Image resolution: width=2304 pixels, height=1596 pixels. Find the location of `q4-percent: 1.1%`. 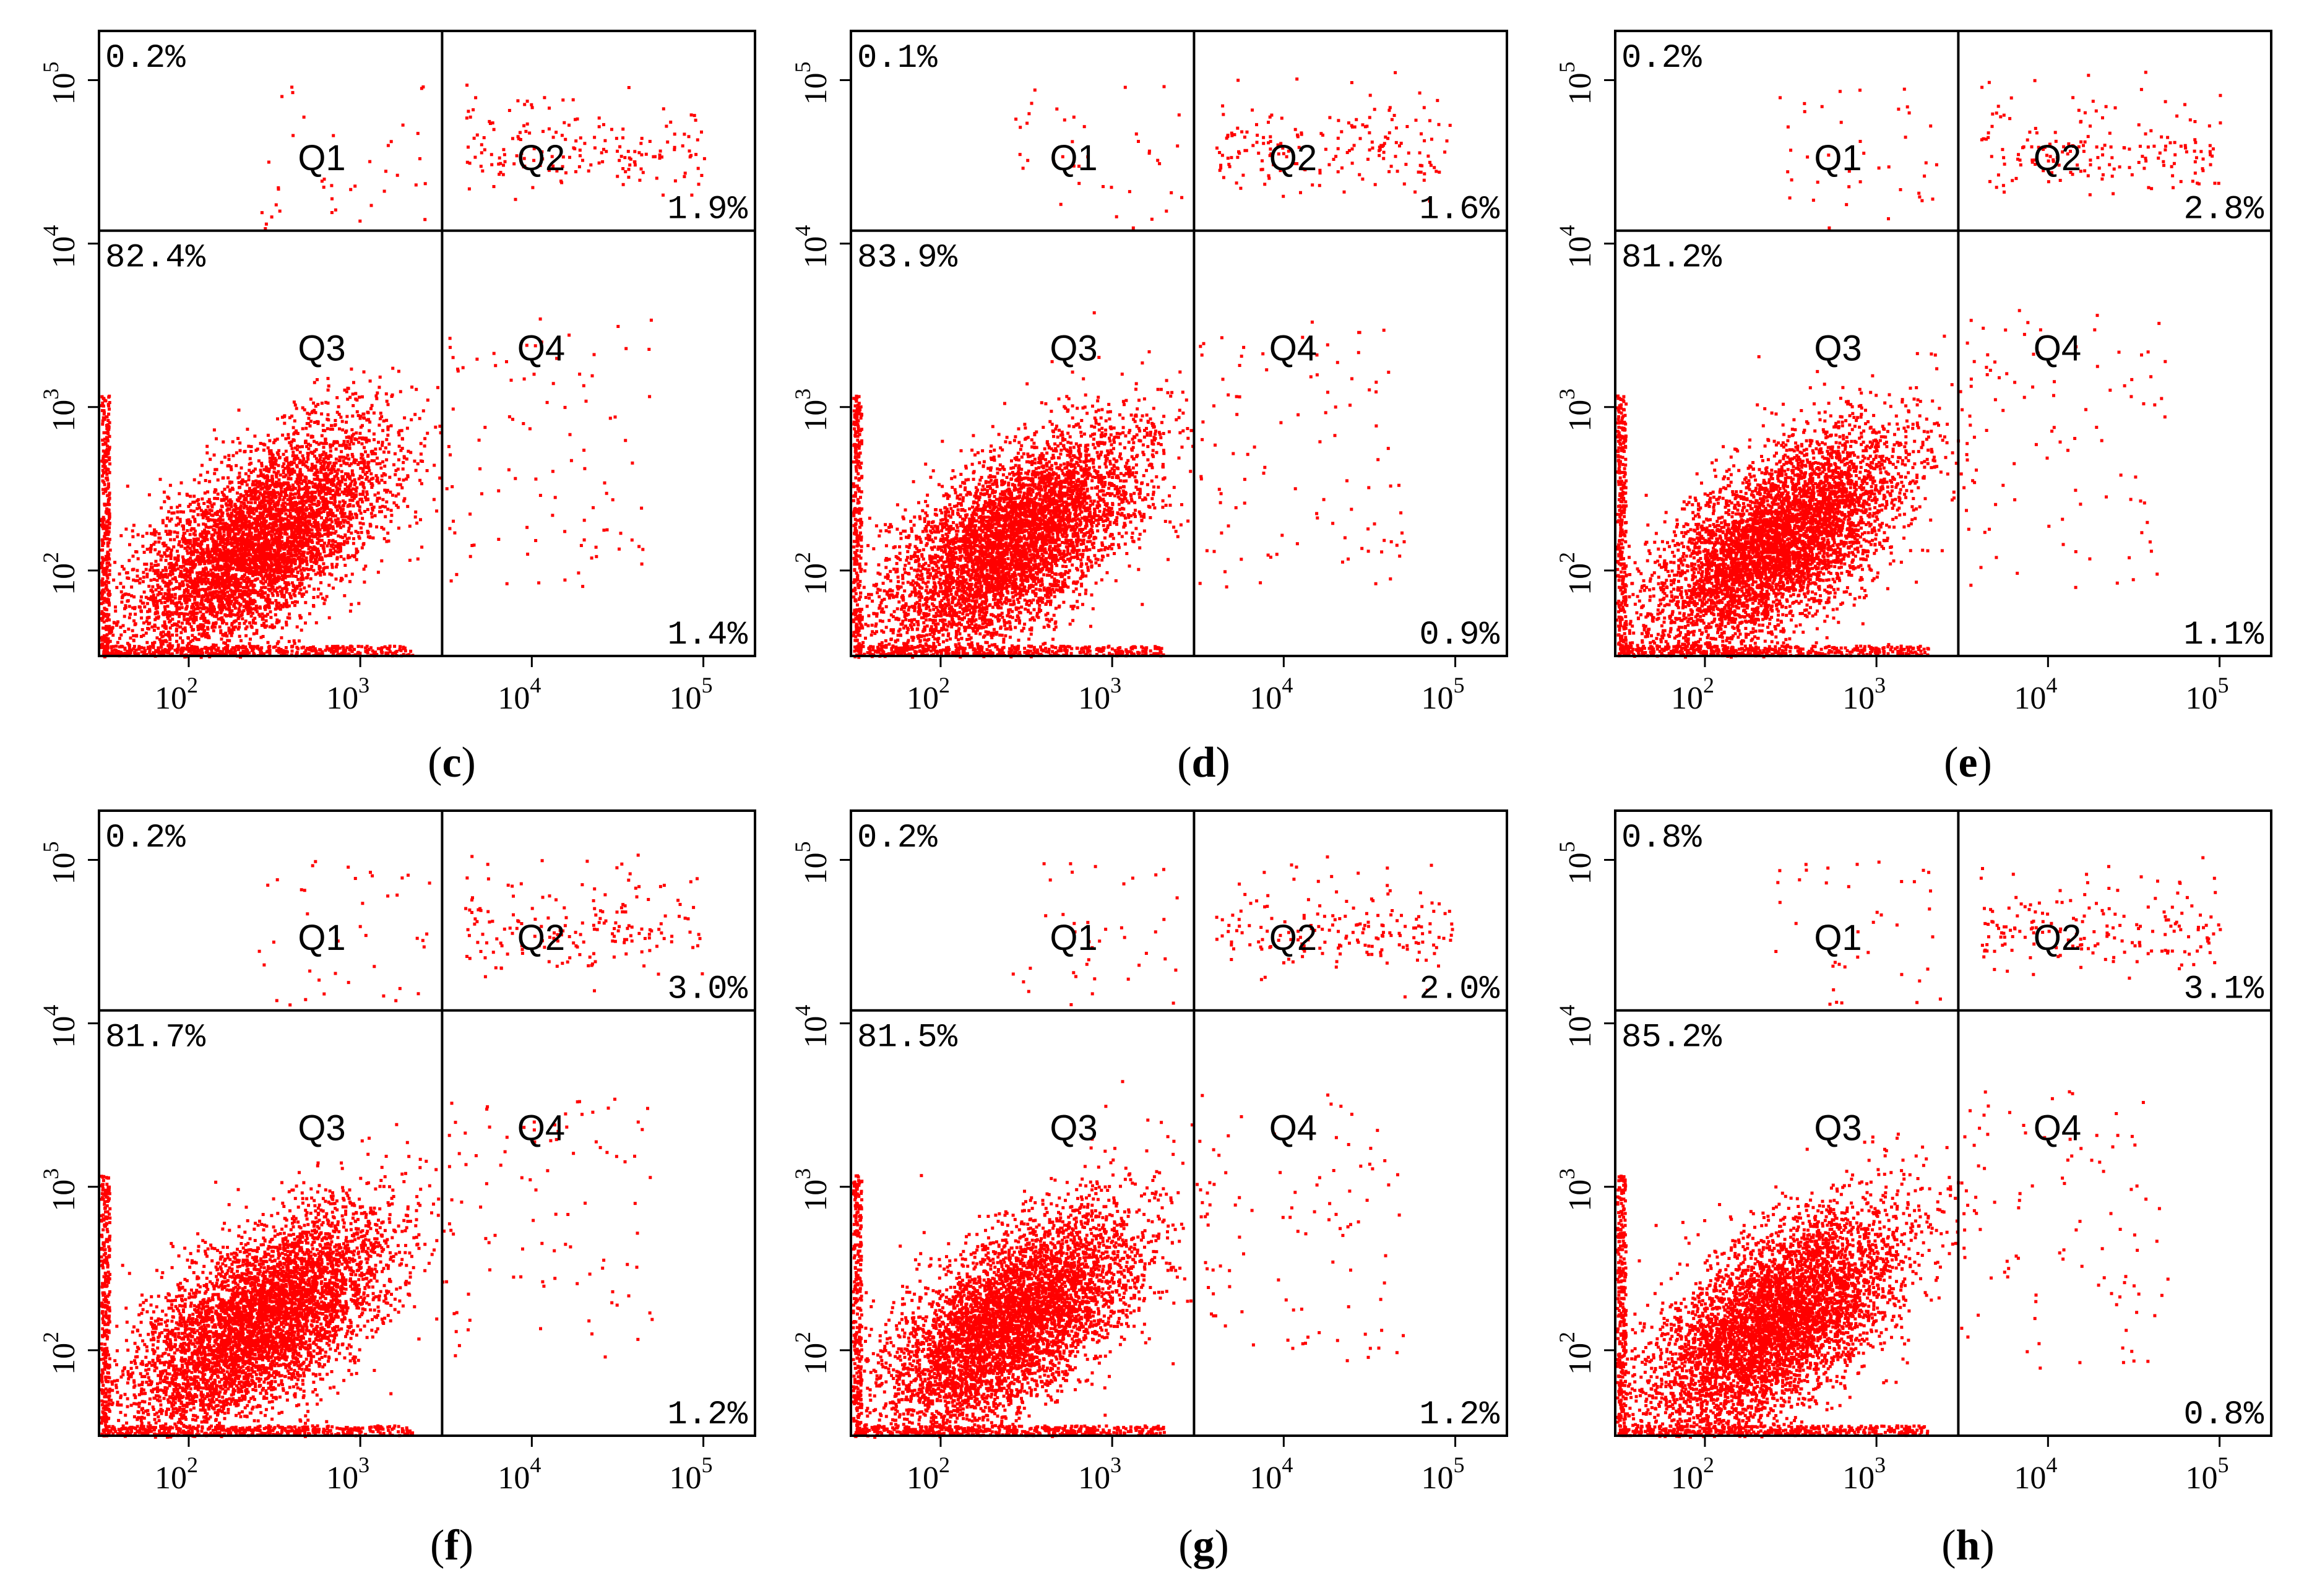

q4-percent: 1.1% is located at coordinates (2223, 635).